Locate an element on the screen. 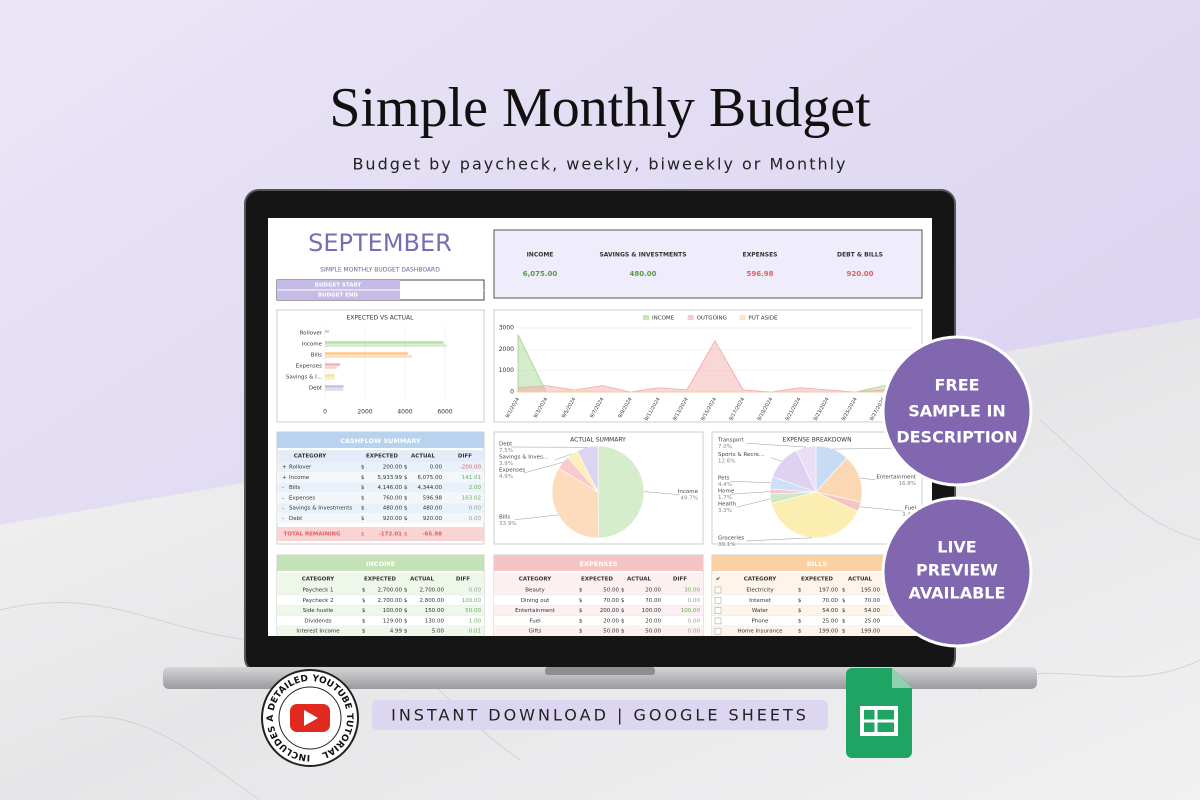 This screenshot has height=800, width=1200. cell: Beauty is located at coordinates (535, 591).